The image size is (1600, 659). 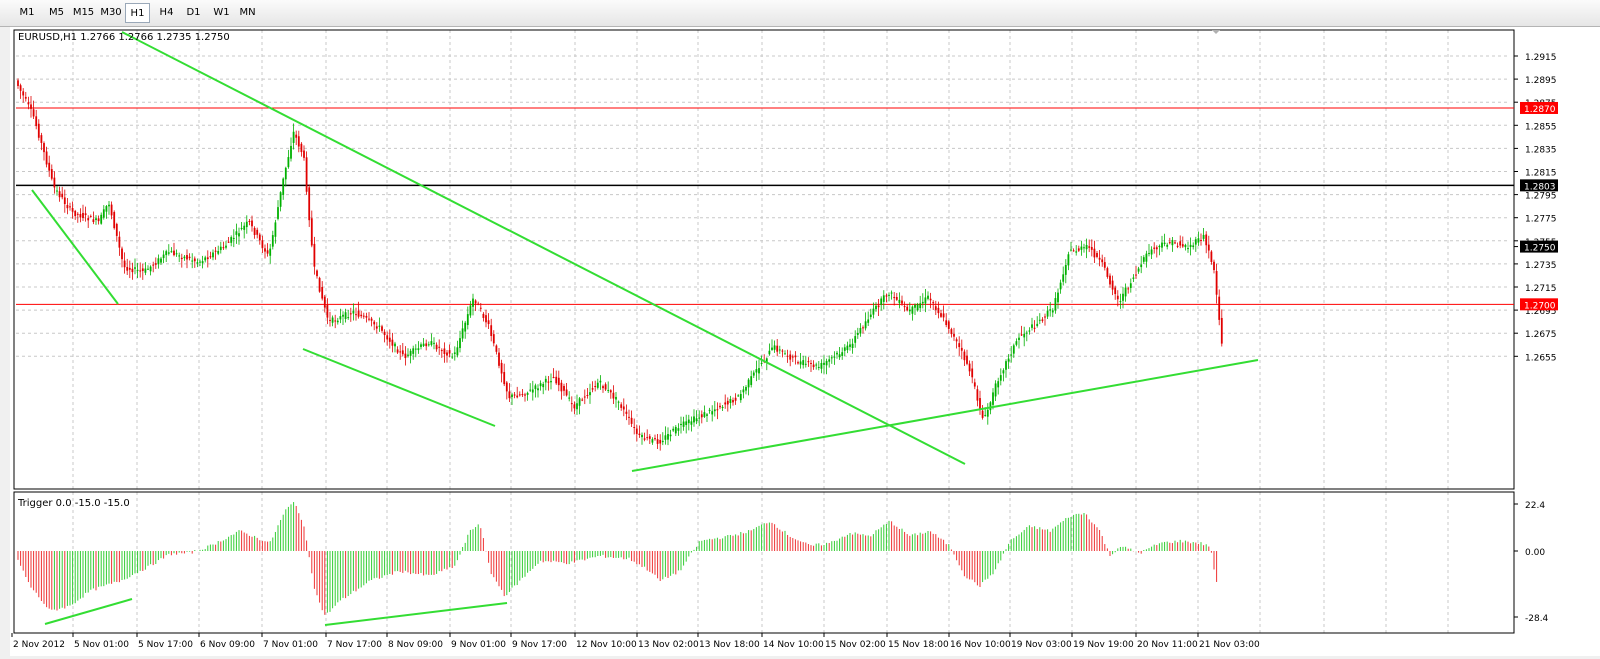 I want to click on timeframe-mn-button: MN, so click(x=247, y=12).